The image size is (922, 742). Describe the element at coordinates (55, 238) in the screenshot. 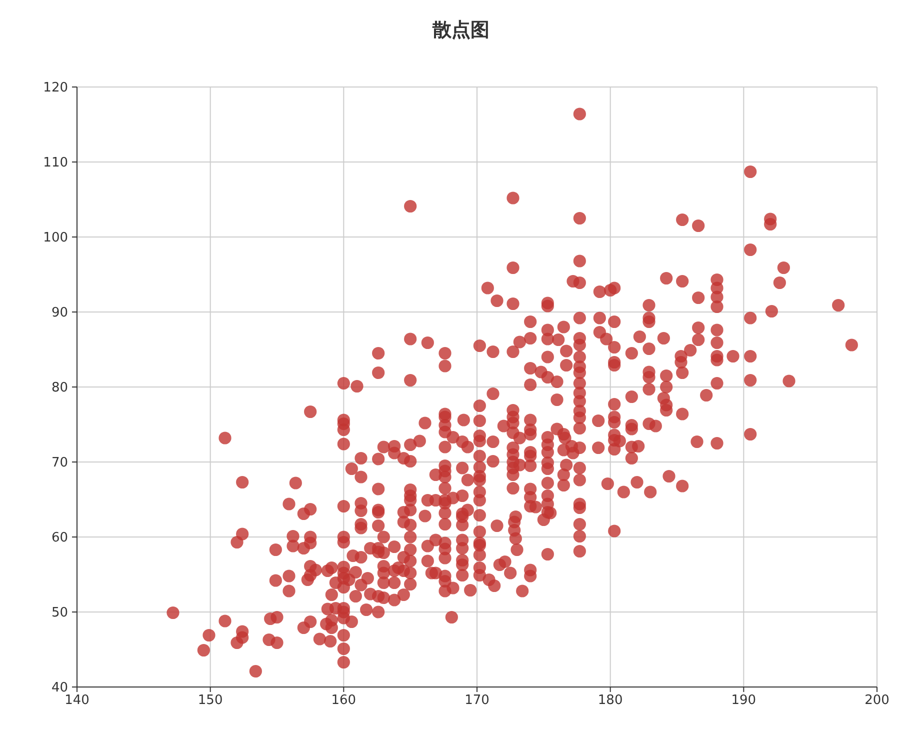

I see `y-tick-label: 100` at that location.